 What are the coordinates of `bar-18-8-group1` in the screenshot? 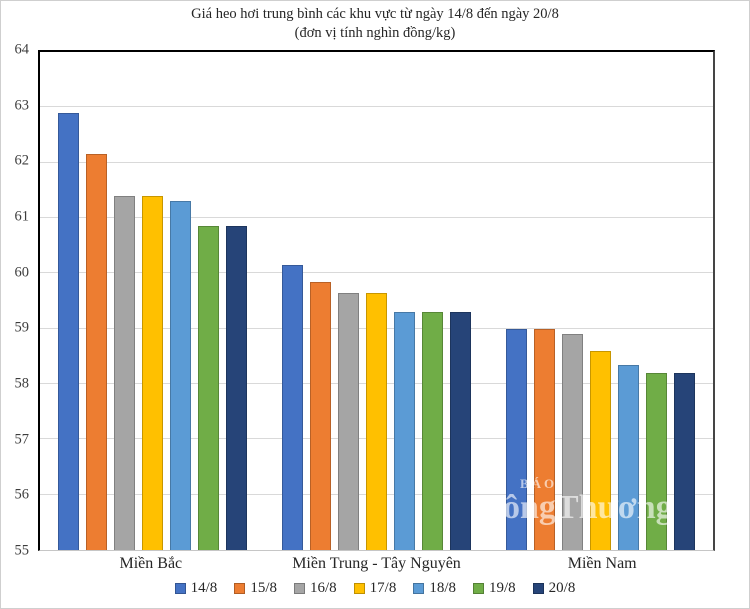 It's located at (180, 375).